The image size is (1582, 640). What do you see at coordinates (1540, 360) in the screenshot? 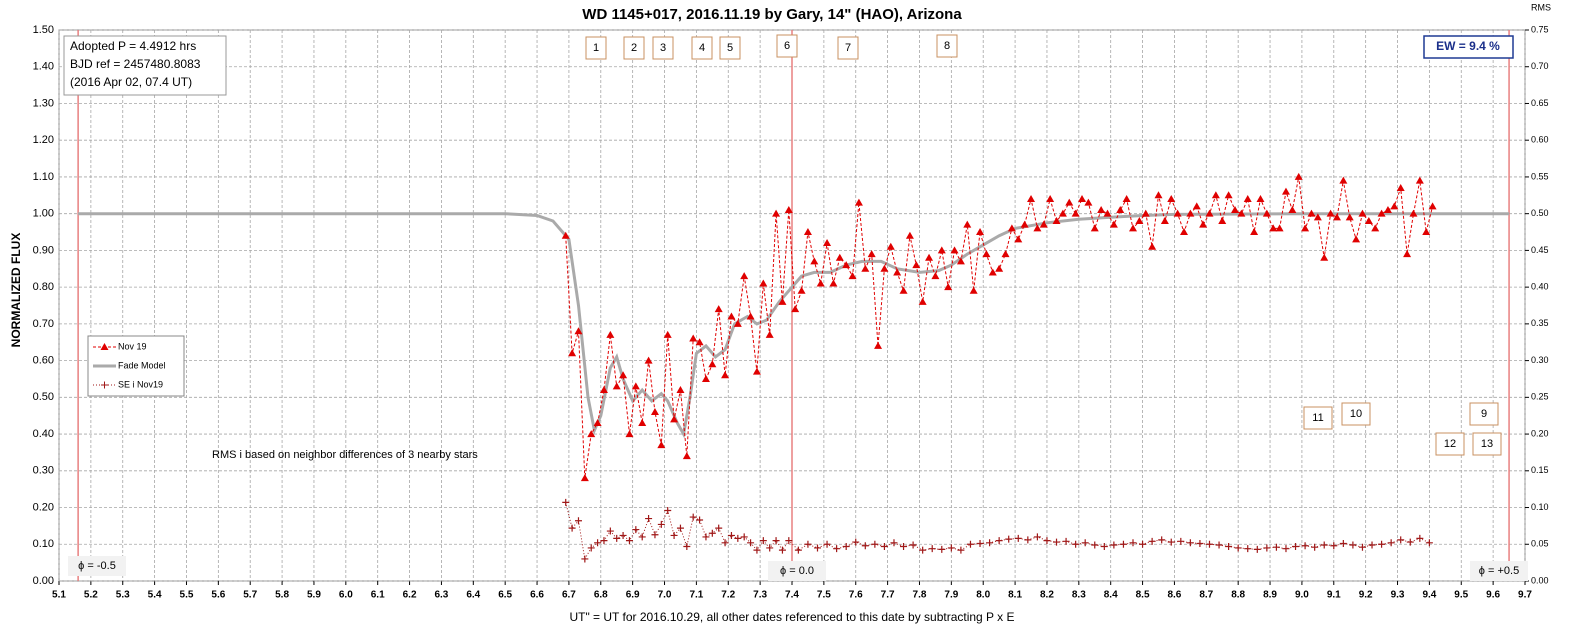
I see `y2-tick-label: 0.30` at bounding box center [1540, 360].